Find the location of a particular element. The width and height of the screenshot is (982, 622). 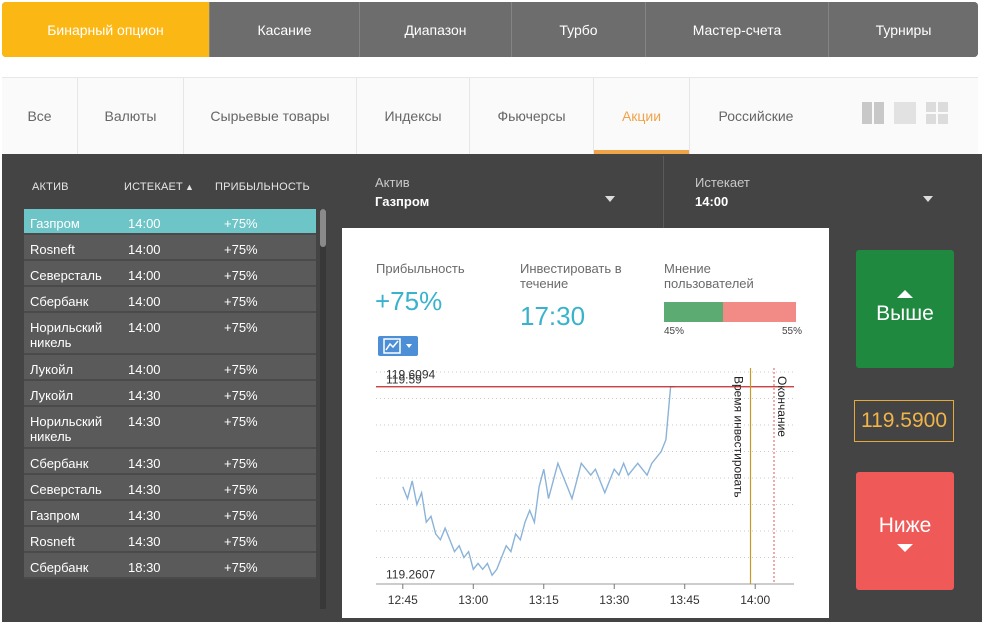

table-row: Лукойл 14:00 +75% is located at coordinates (170, 368).